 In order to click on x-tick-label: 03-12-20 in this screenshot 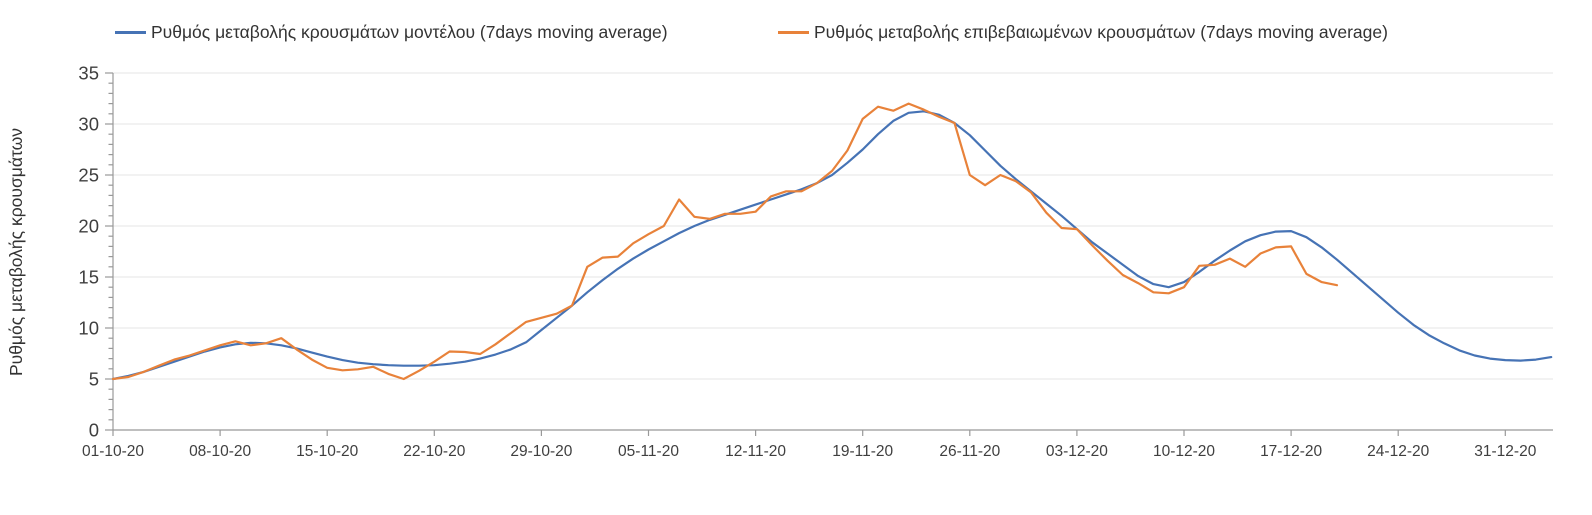, I will do `click(1077, 451)`.